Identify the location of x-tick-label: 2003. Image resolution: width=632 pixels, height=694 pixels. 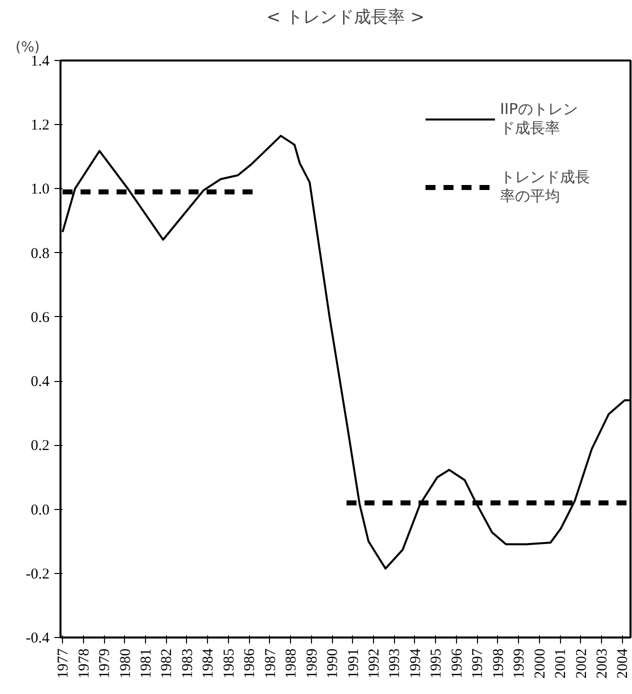
(602, 663).